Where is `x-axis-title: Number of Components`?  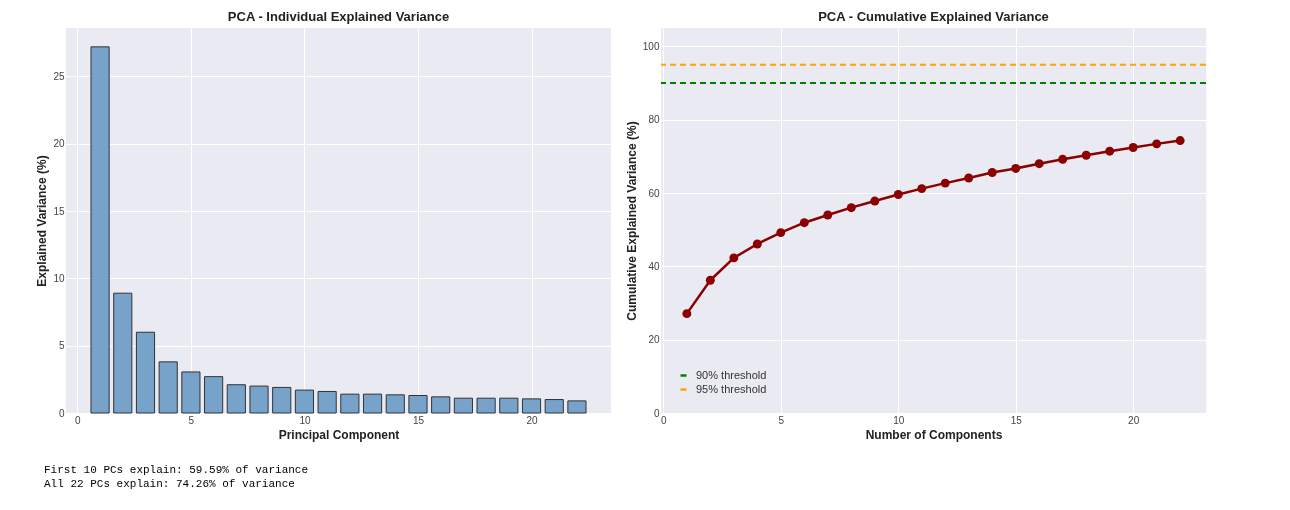
x-axis-title: Number of Components is located at coordinates (934, 434).